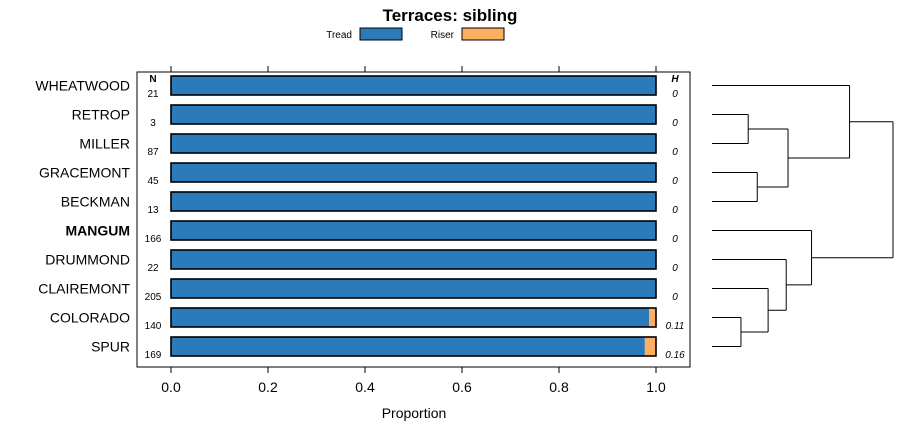 The width and height of the screenshot is (900, 440). What do you see at coordinates (153, 152) in the screenshot?
I see `n-value: 87` at bounding box center [153, 152].